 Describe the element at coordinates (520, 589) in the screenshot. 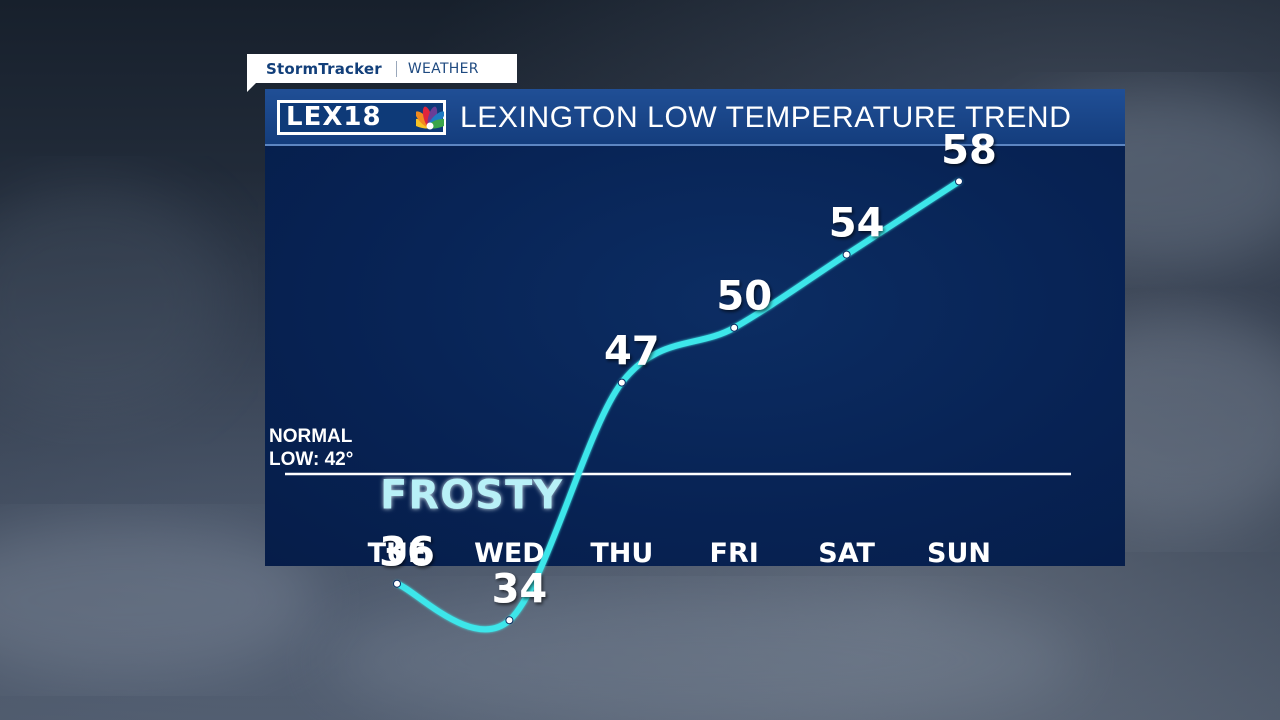

I see `value-label-wed: 34` at that location.